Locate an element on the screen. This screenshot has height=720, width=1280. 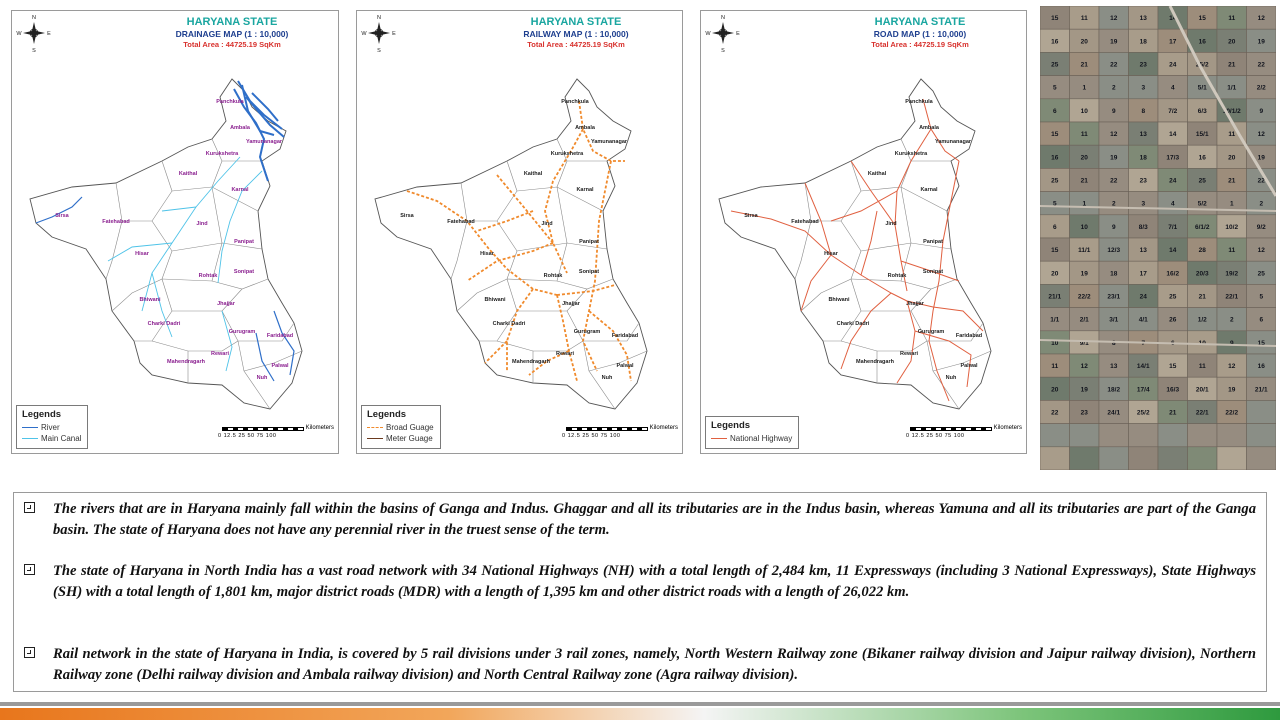
map-type-title: DRAINAGE MAP (1 : 10,000) is located at coordinates (232, 34).